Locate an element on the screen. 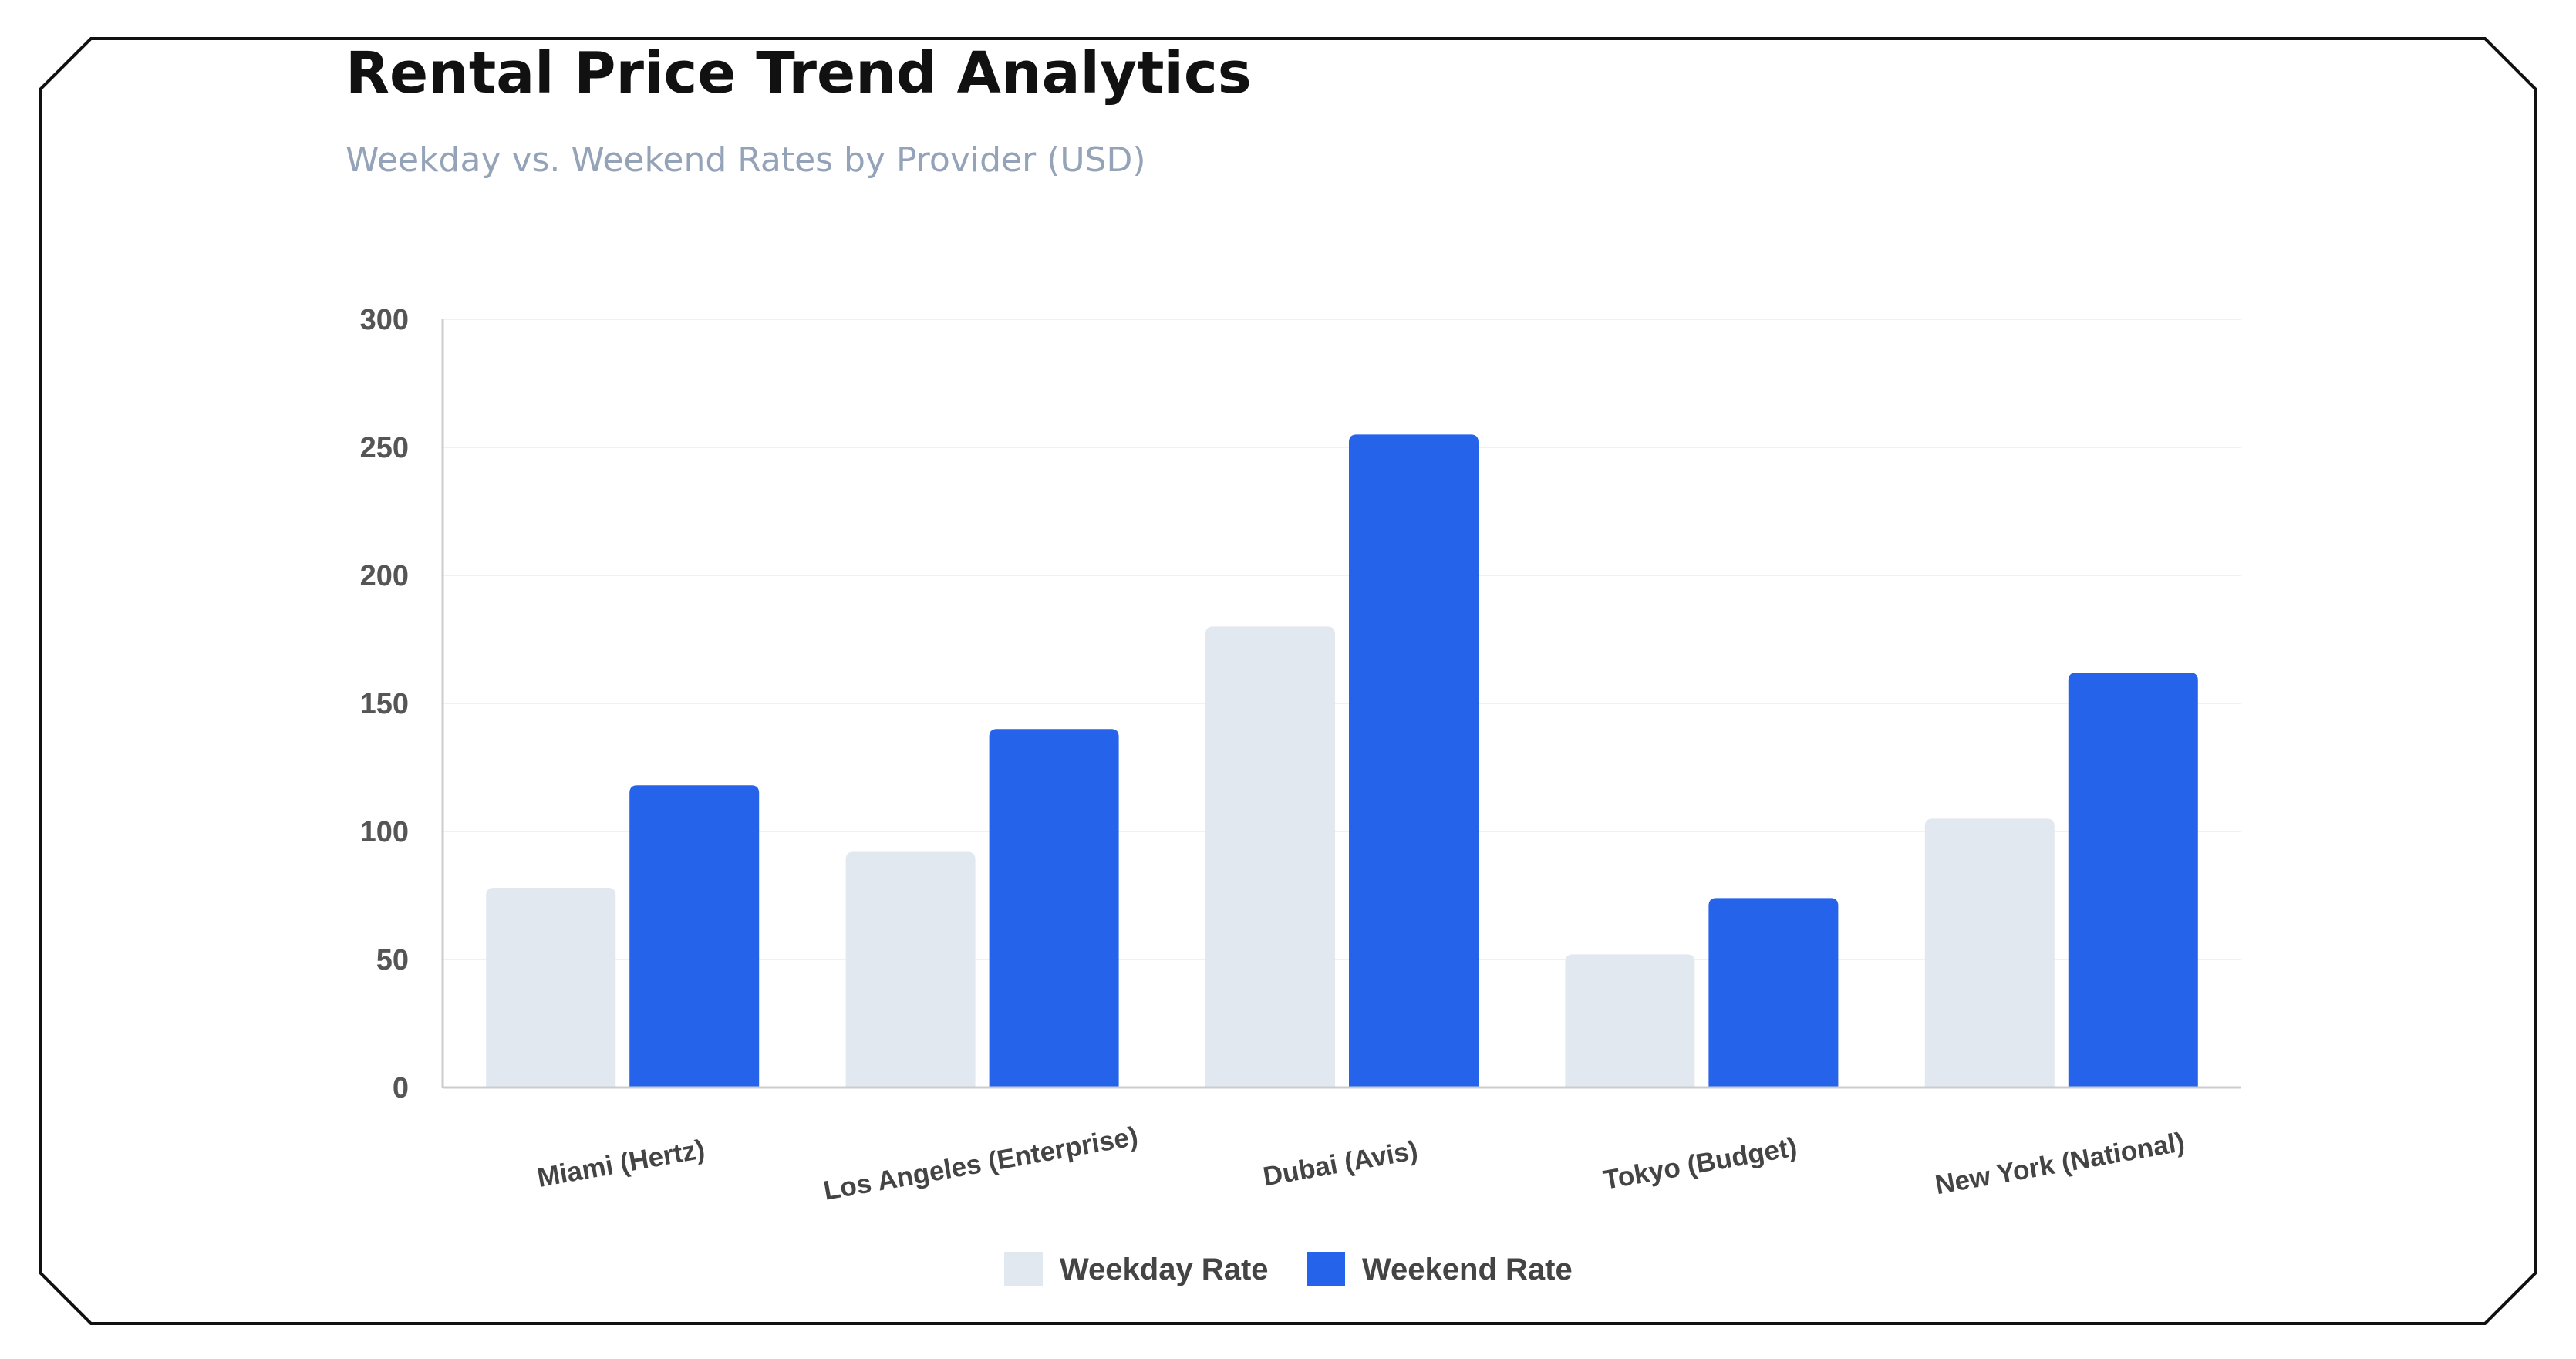 This screenshot has width=2576, height=1359. x-category-label: Miami (Hertz) is located at coordinates (621, 1164).